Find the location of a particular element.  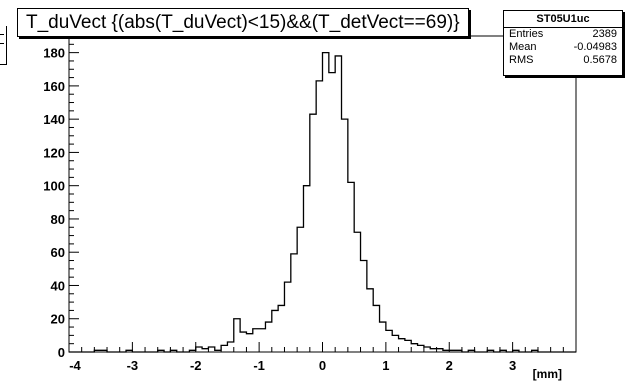

y-tick-label: 100 is located at coordinates (54, 186).